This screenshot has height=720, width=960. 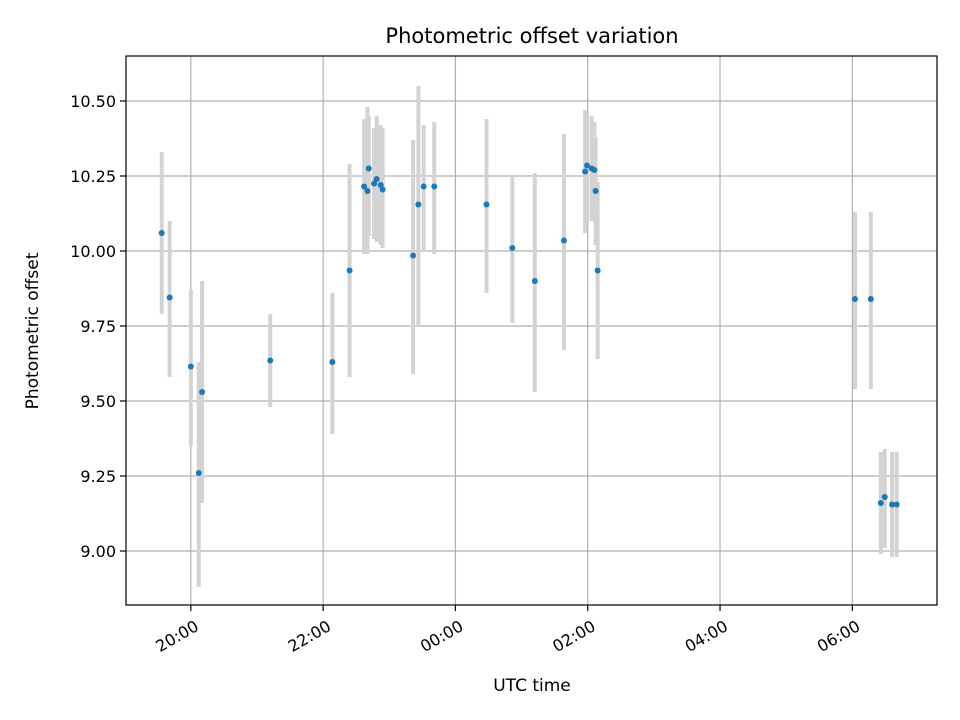 I want to click on y-tick-label: 10.50, so click(x=93, y=101).